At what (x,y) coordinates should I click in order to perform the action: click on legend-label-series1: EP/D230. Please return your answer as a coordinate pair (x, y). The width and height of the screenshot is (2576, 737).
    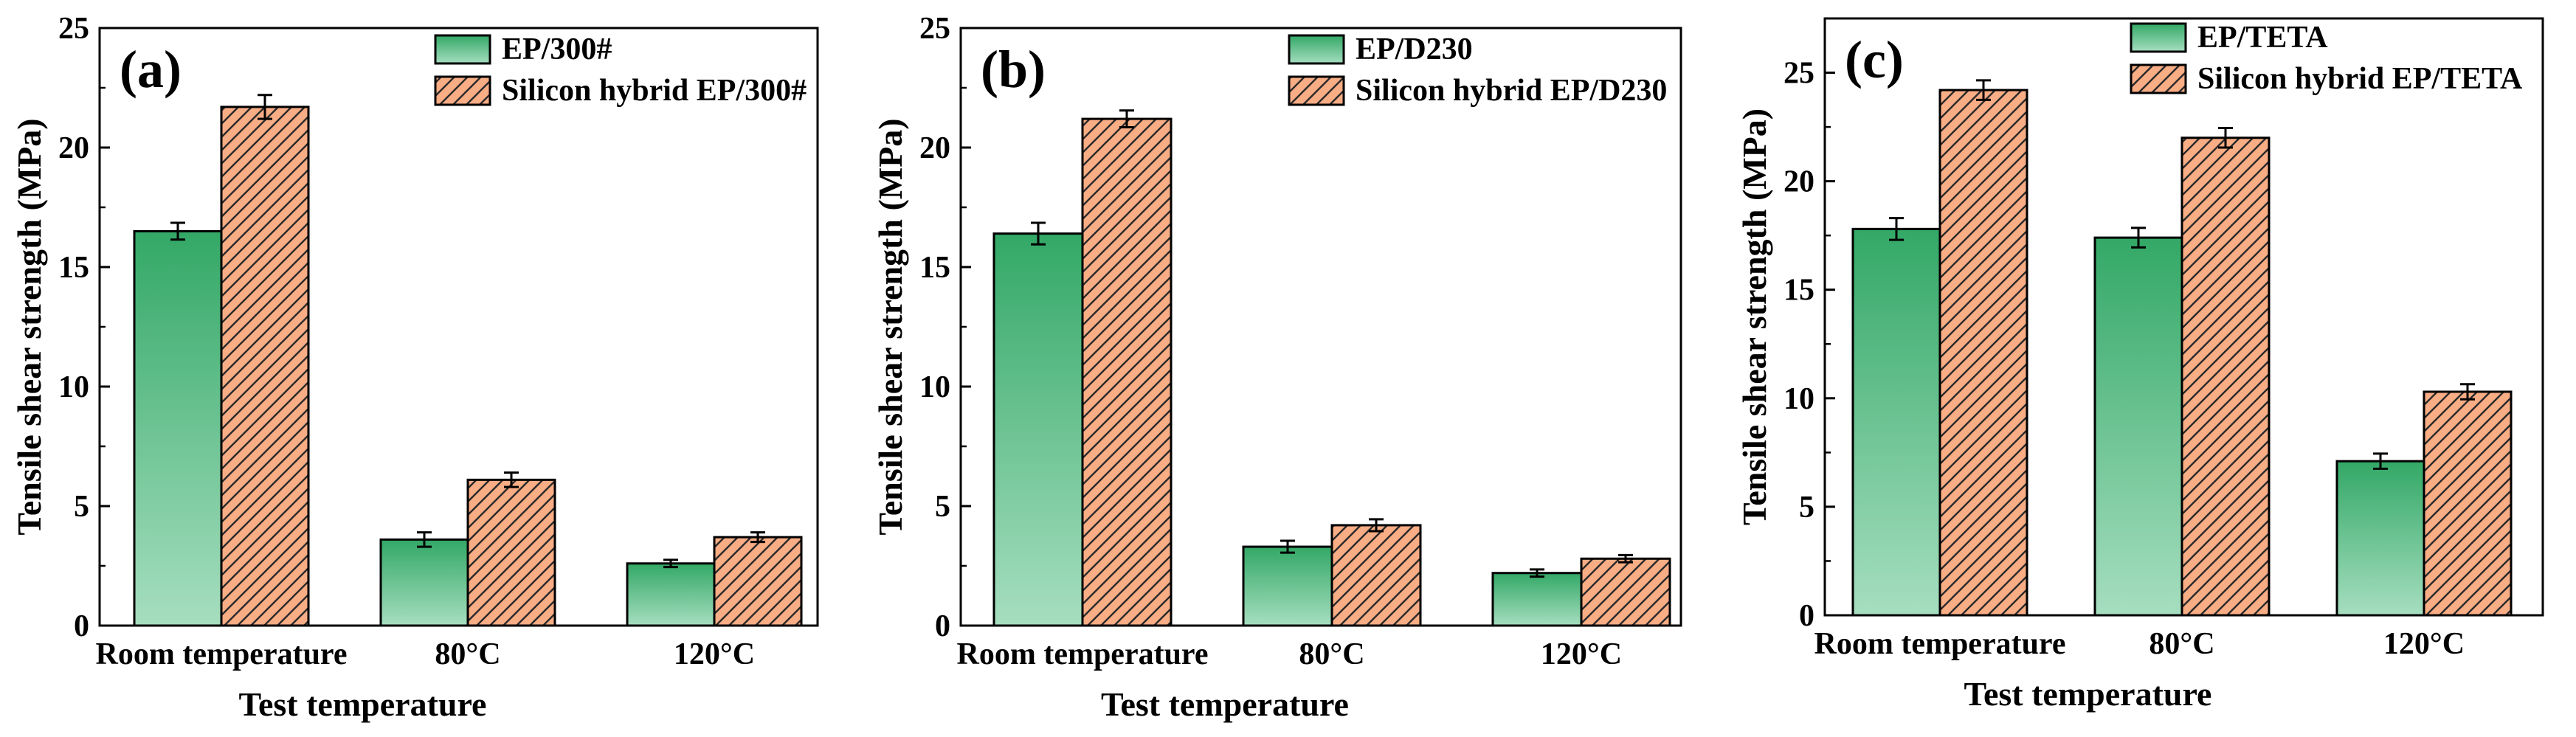
    Looking at the image, I should click on (1415, 49).